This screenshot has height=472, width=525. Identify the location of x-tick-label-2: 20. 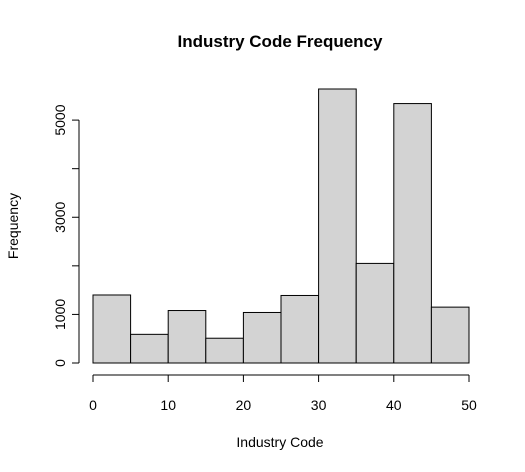
(244, 405).